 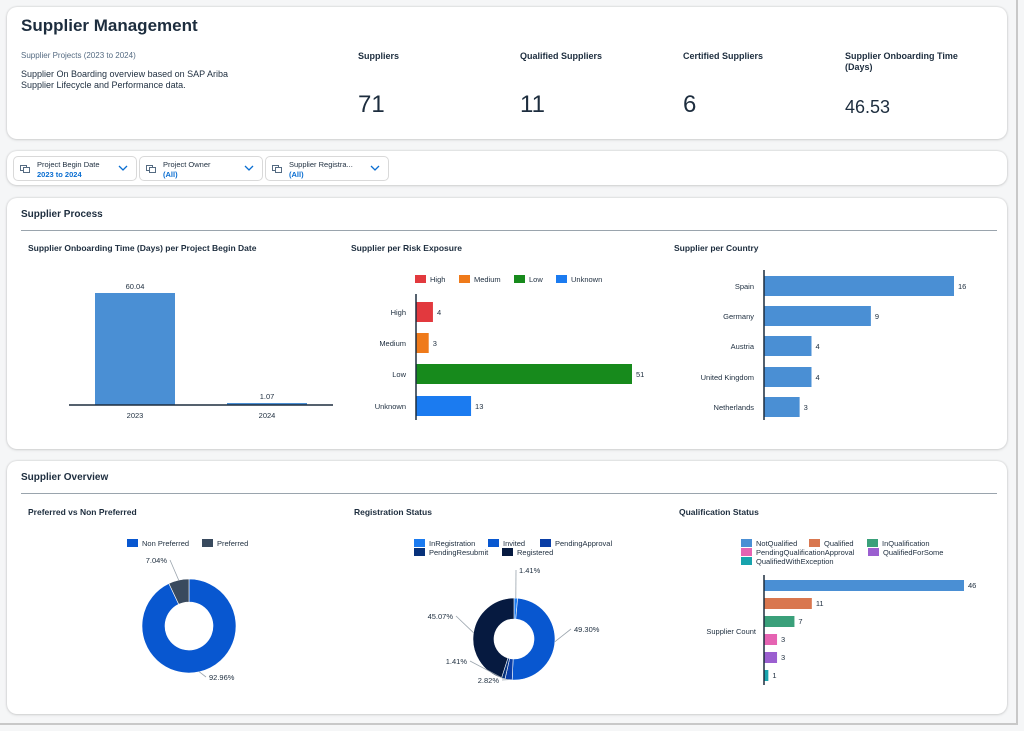 What do you see at coordinates (820, 603) in the screenshot?
I see `data-label: 11` at bounding box center [820, 603].